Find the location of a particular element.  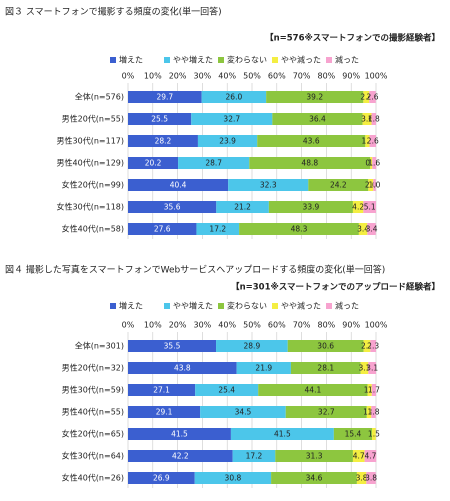

value-label: 2.7 is located at coordinates (367, 346).